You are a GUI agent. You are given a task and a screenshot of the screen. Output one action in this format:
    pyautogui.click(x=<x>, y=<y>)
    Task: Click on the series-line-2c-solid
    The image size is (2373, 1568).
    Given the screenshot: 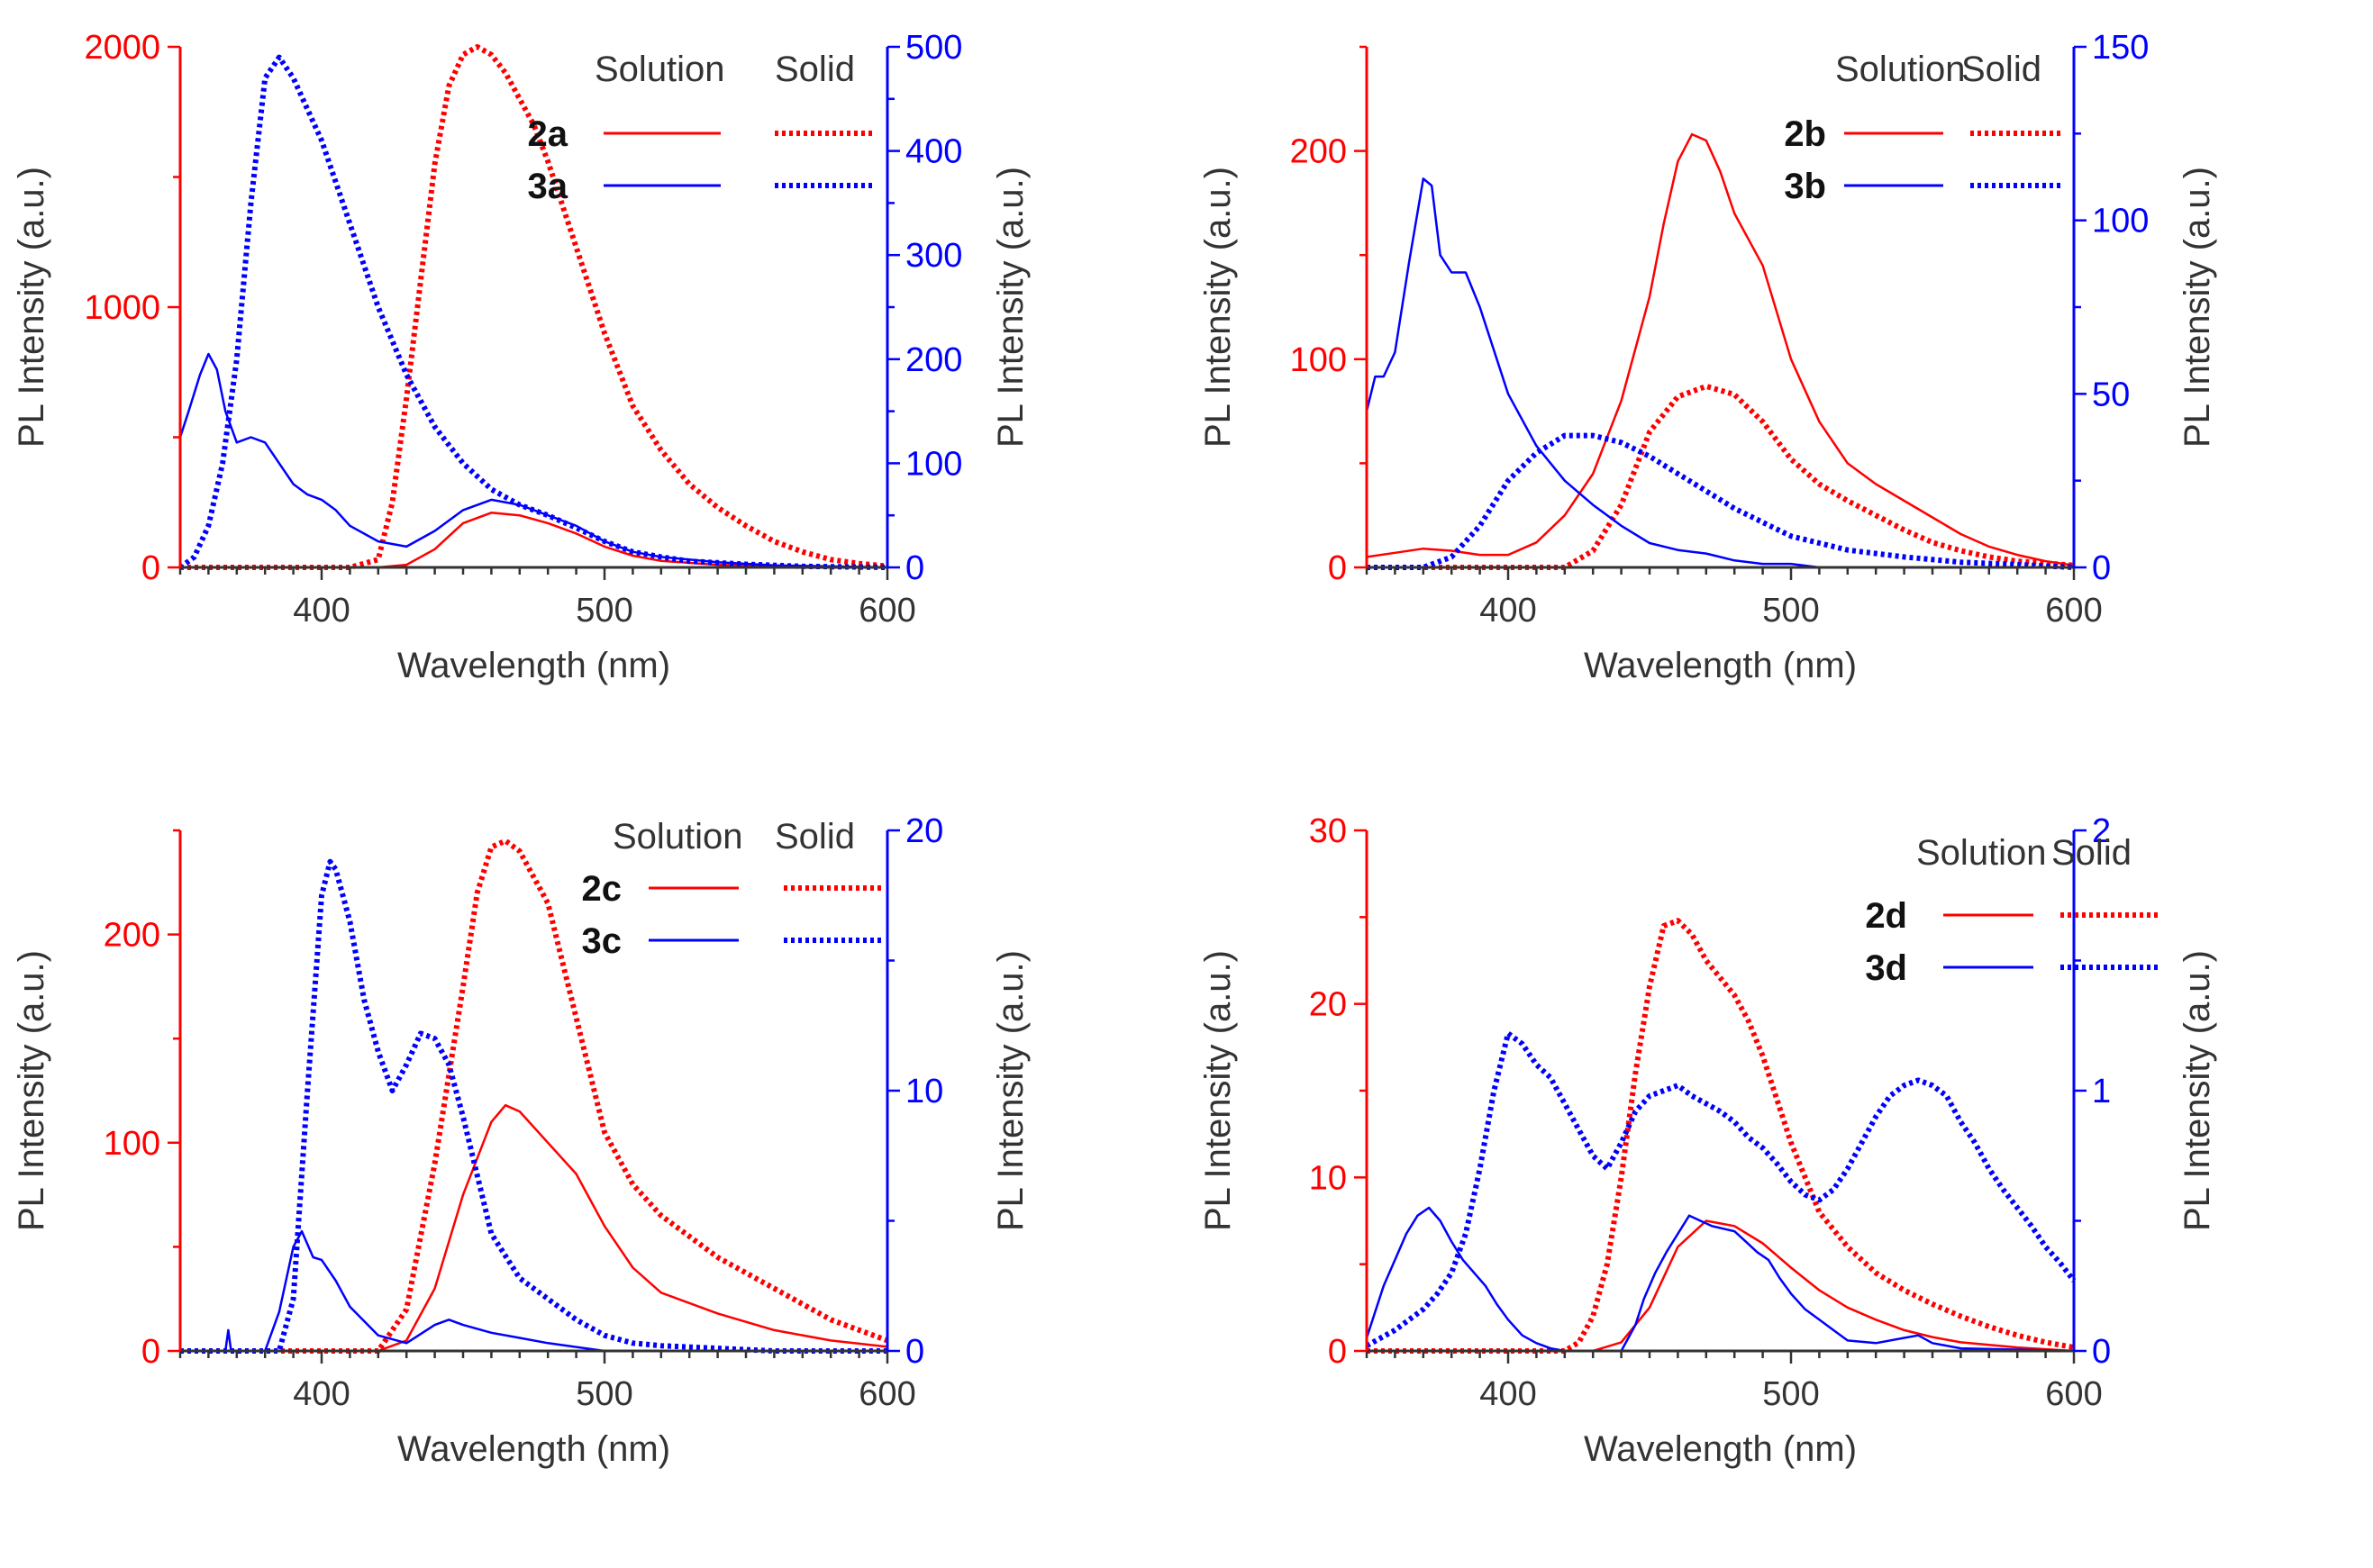 What is the action you would take?
    pyautogui.click(x=534, y=1096)
    